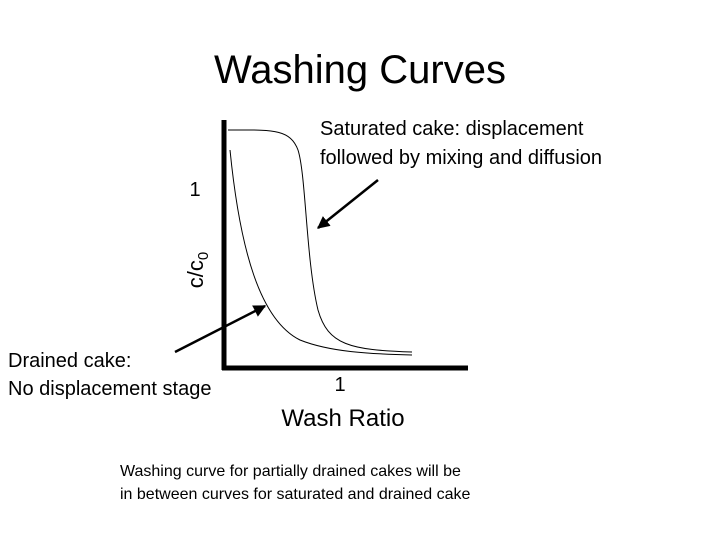 The height and width of the screenshot is (540, 720). What do you see at coordinates (194, 190) in the screenshot?
I see `y-tick-label: 1` at bounding box center [194, 190].